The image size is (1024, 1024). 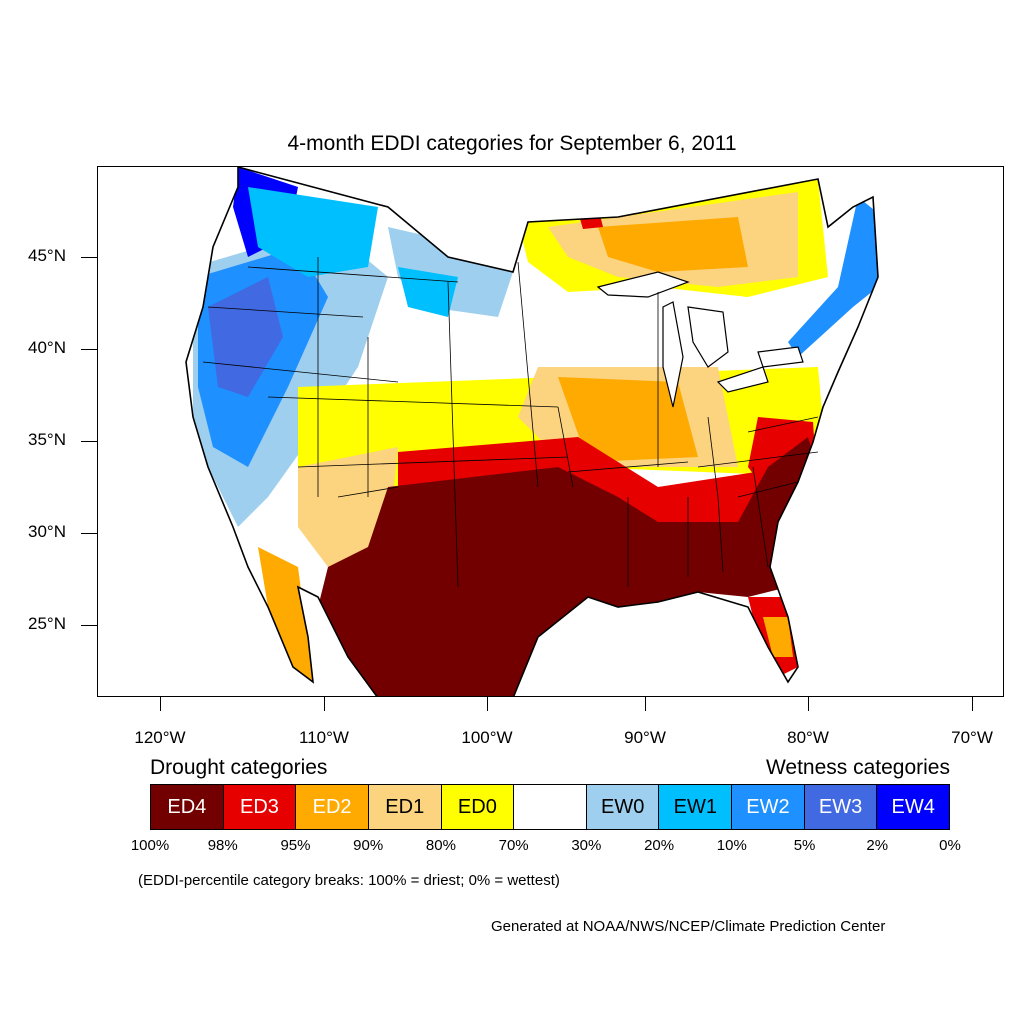 What do you see at coordinates (47, 531) in the screenshot?
I see `lat-label-30n: 30°N` at bounding box center [47, 531].